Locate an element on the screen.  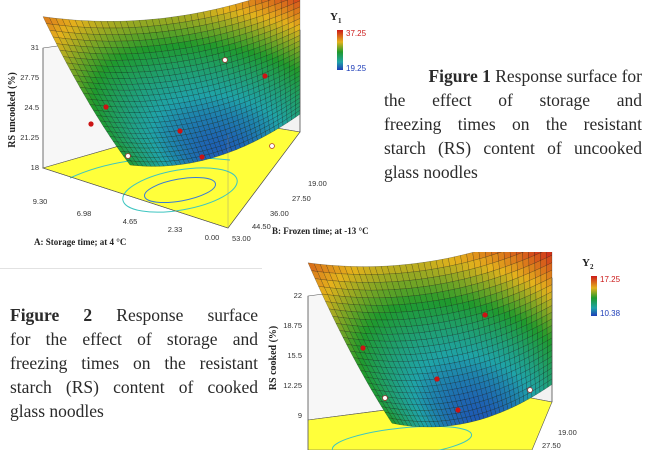
legend-title: Y2 is located at coordinates (588, 264).